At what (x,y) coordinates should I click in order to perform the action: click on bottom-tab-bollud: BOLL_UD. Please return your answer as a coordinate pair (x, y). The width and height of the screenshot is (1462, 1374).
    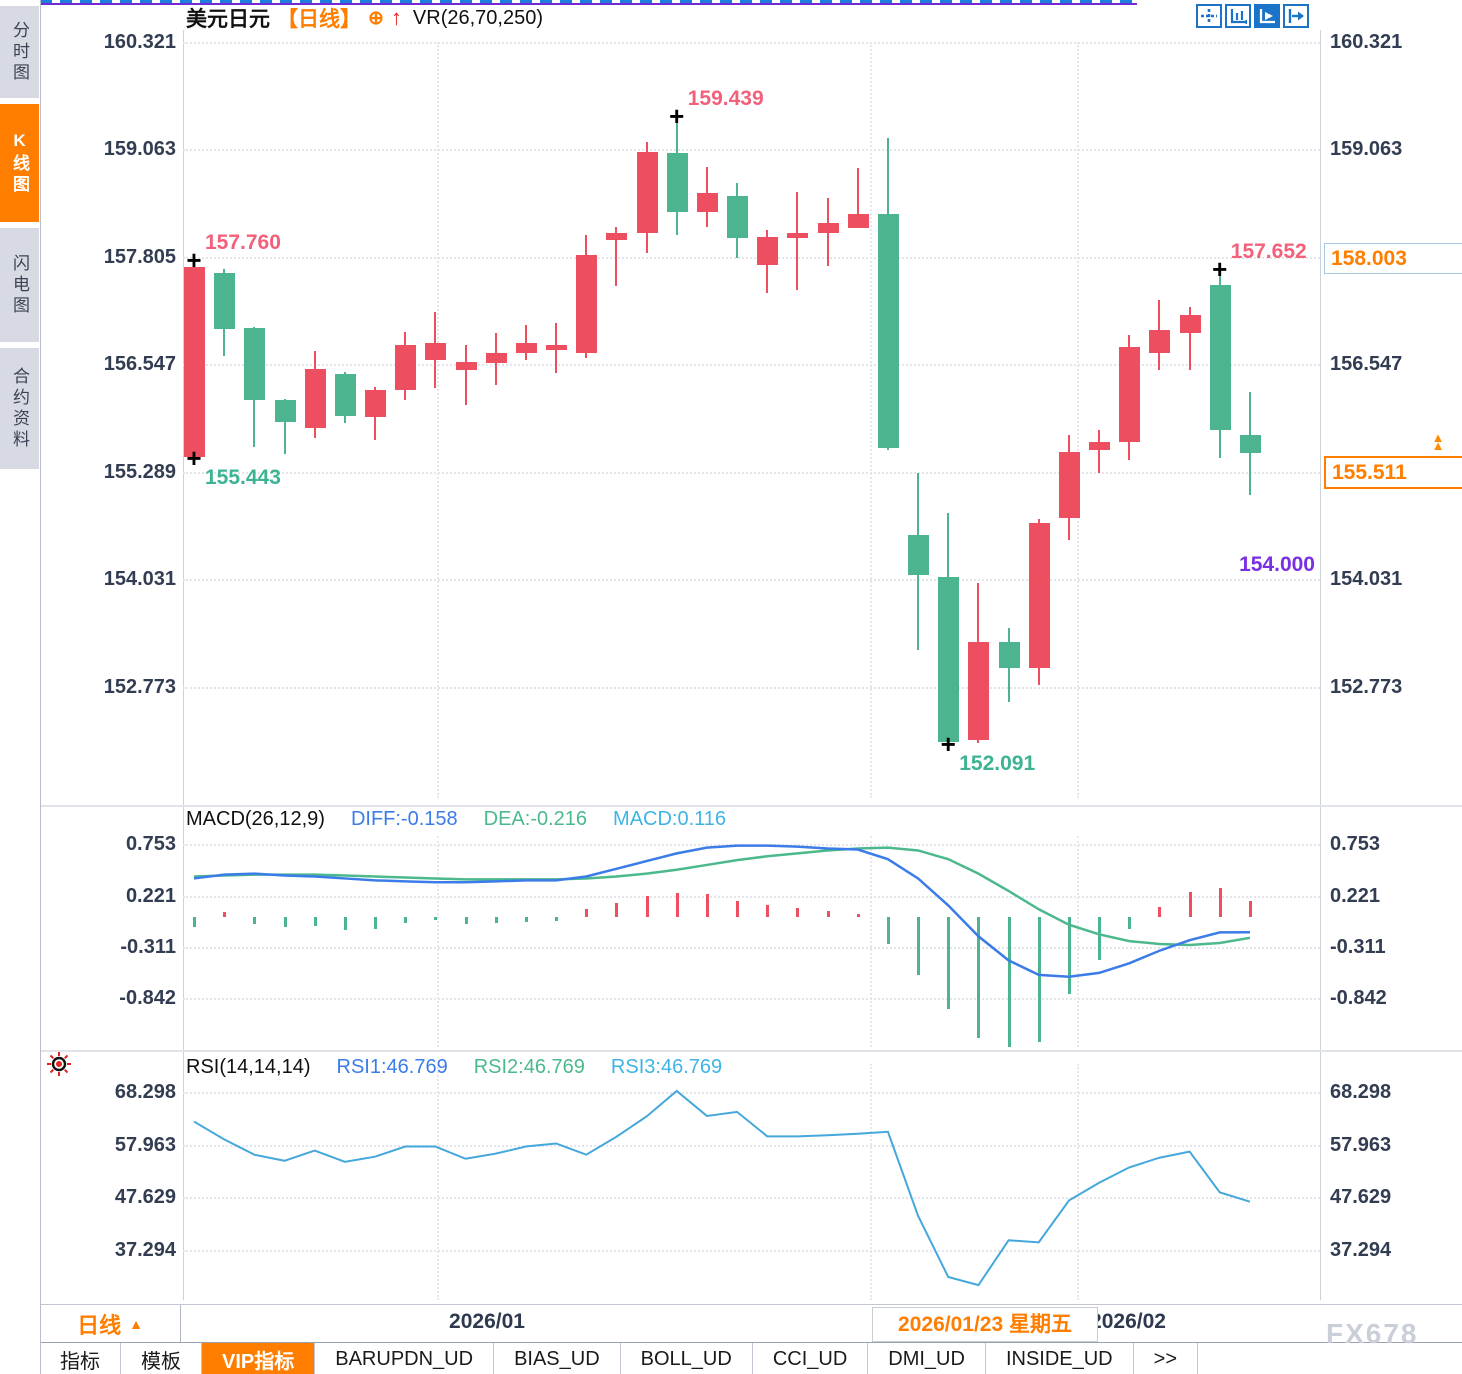
    Looking at the image, I should click on (687, 1358).